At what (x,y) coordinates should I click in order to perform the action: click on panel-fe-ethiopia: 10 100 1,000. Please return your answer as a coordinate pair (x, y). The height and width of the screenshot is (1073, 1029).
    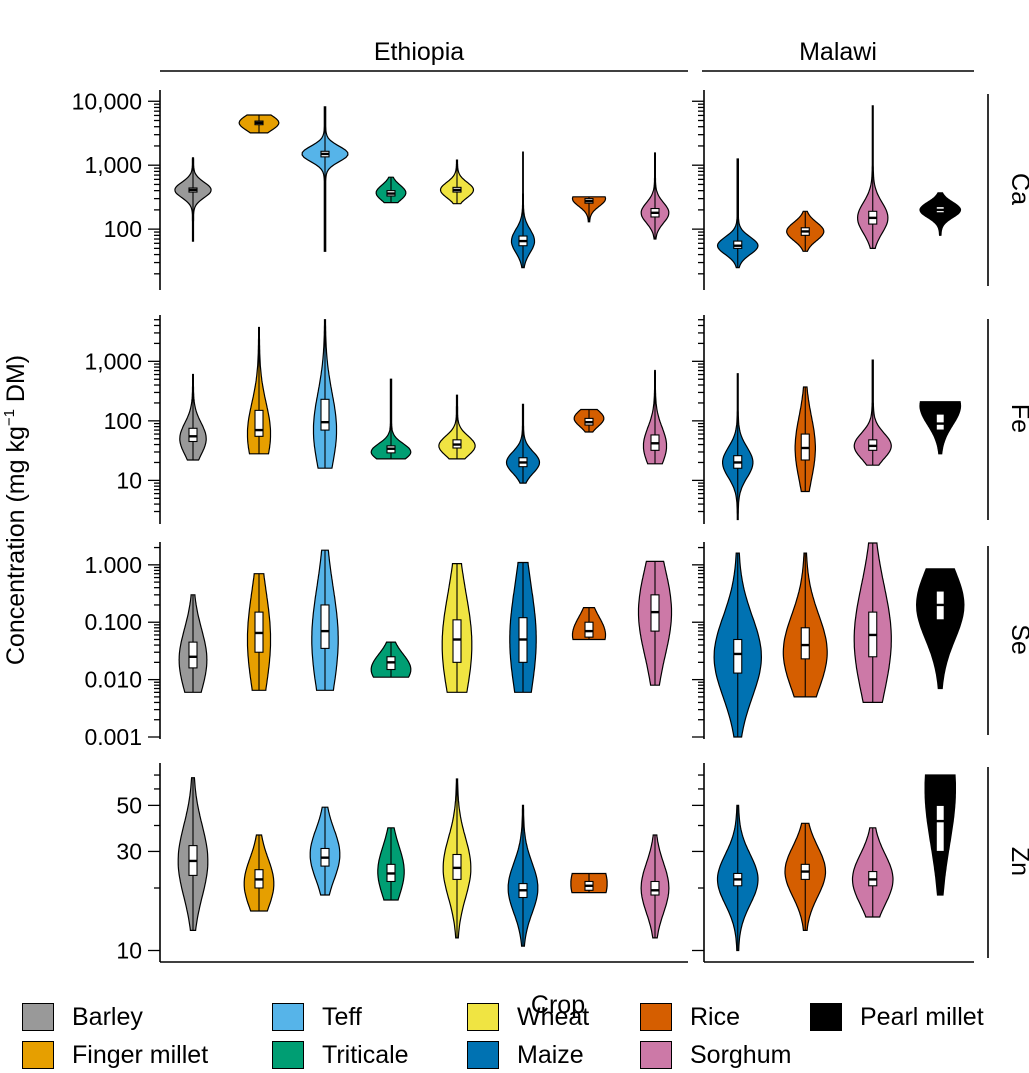
    Looking at the image, I should click on (376, 419).